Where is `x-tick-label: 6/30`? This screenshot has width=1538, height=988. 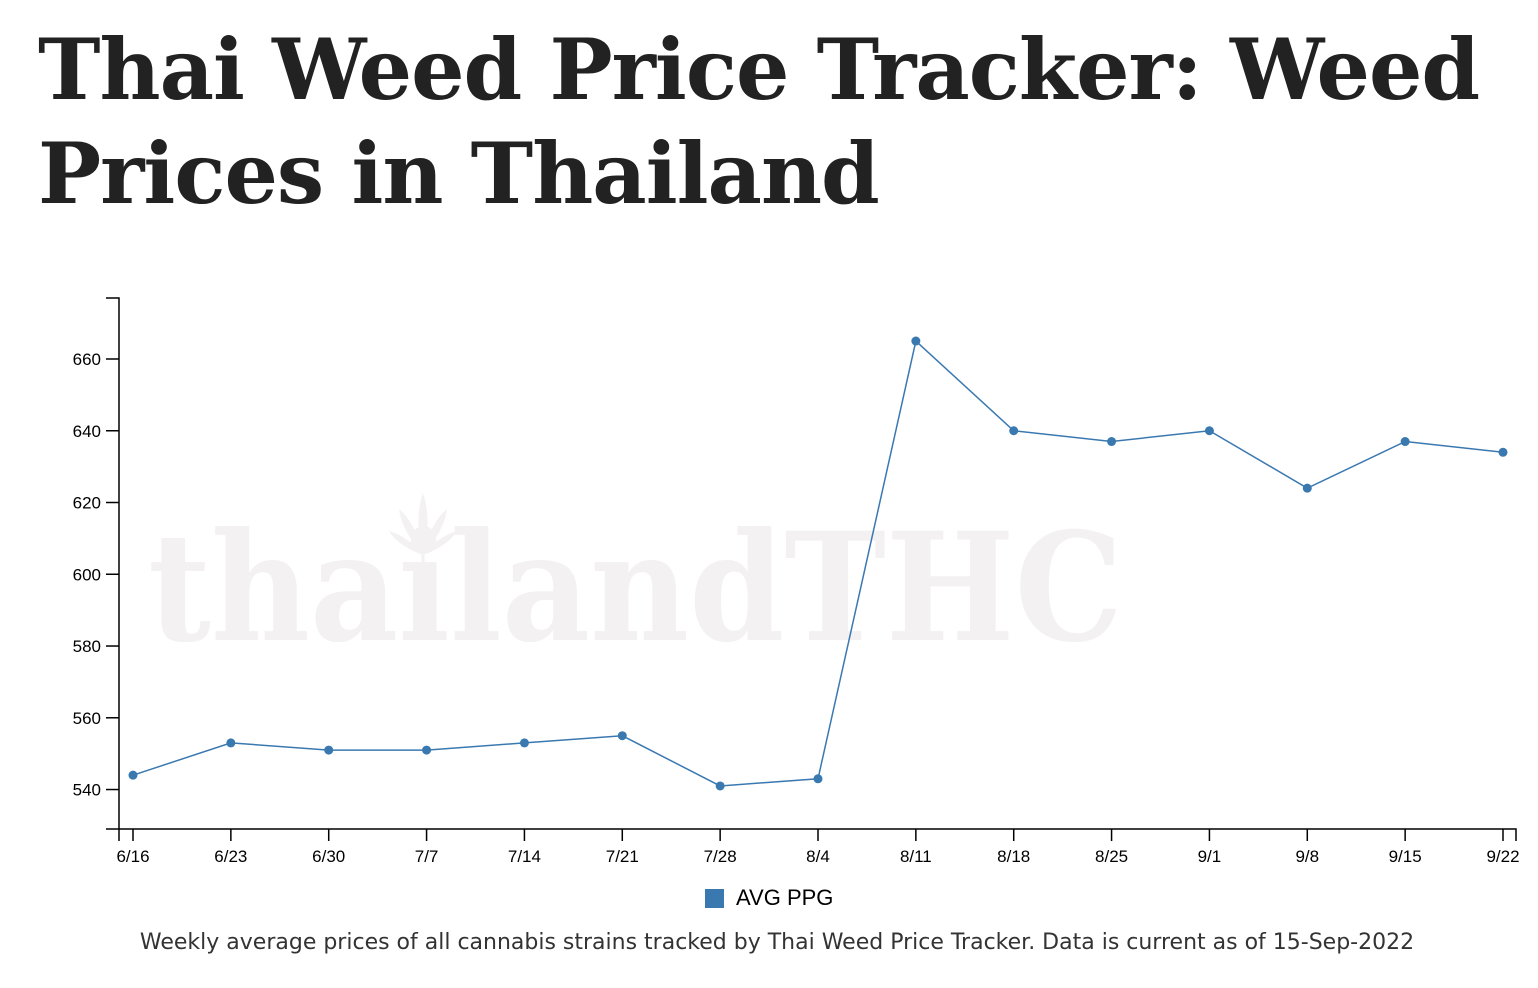
x-tick-label: 6/30 is located at coordinates (328, 856).